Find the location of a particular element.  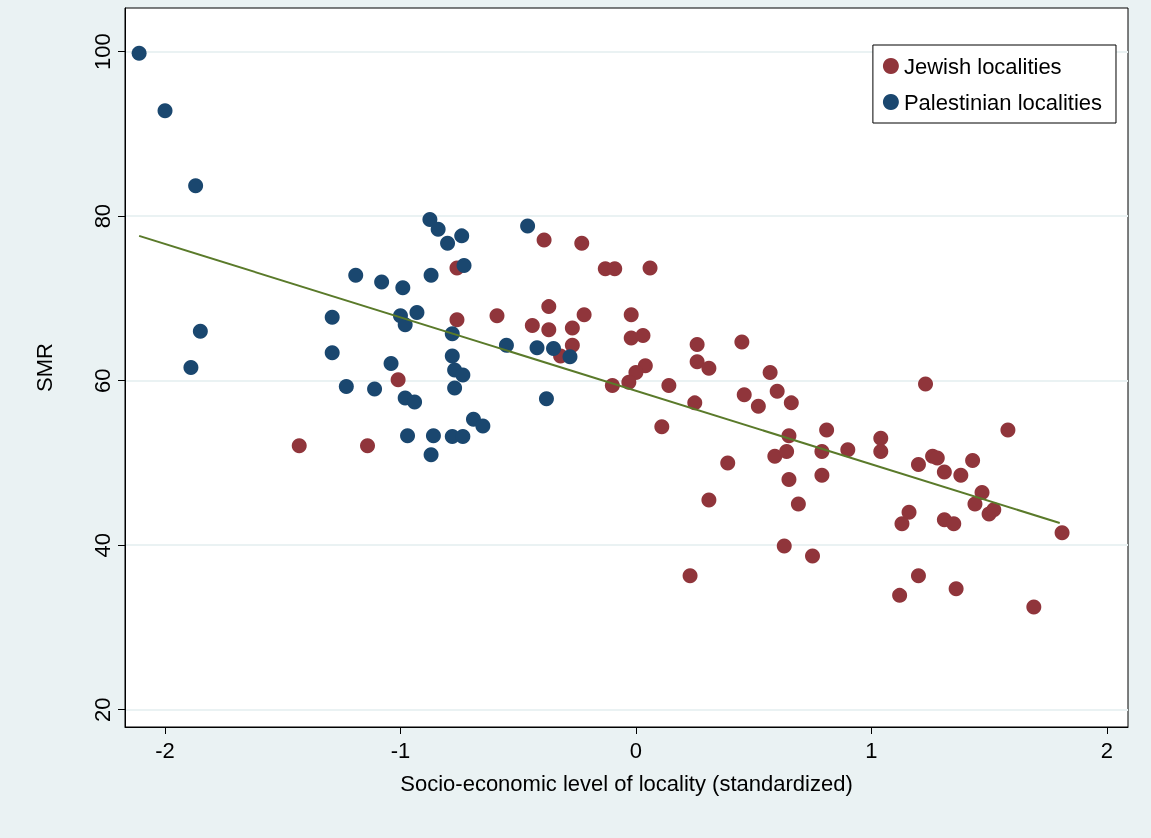

x-tick-label: 2 is located at coordinates (1106, 750).